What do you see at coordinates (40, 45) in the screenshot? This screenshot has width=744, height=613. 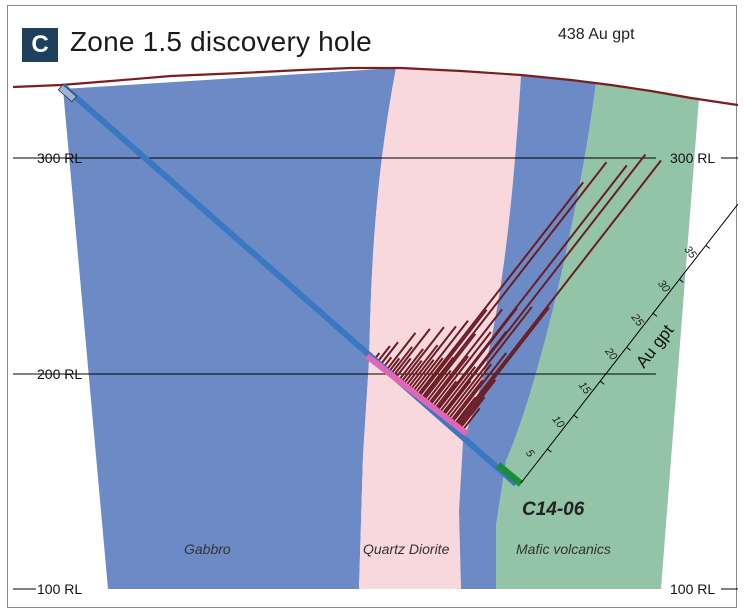 I see `panel-letter-badge: C` at bounding box center [40, 45].